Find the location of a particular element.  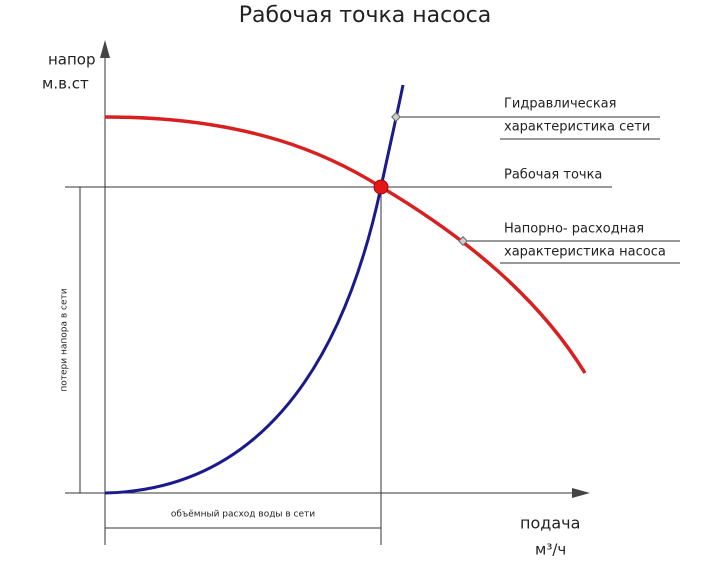

x-arrow is located at coordinates (581, 493).